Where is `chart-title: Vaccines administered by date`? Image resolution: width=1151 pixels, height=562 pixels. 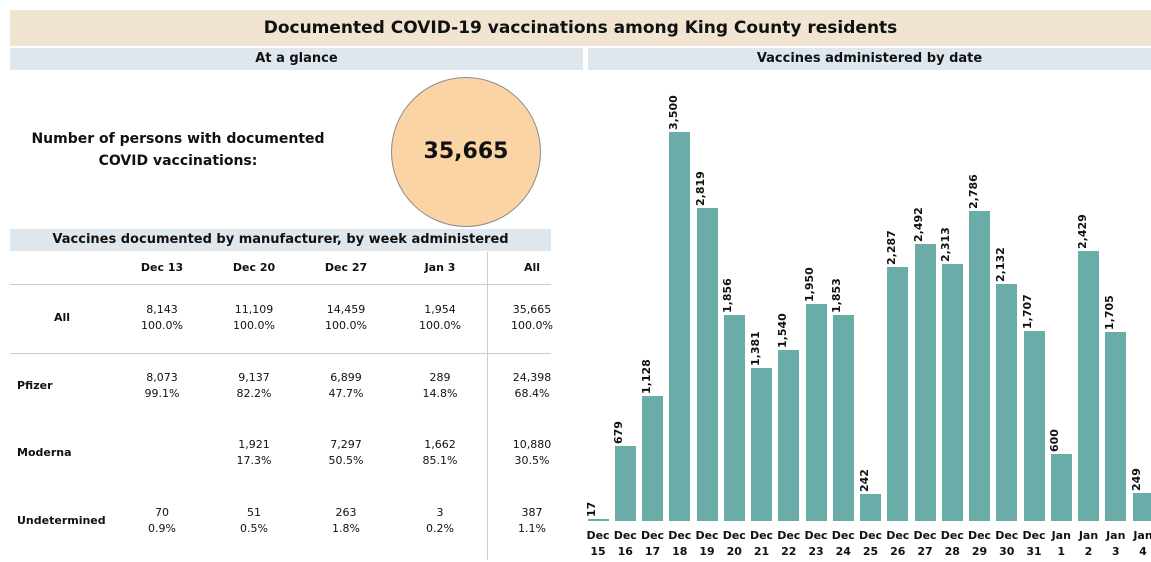 chart-title: Vaccines administered by date is located at coordinates (869, 59).